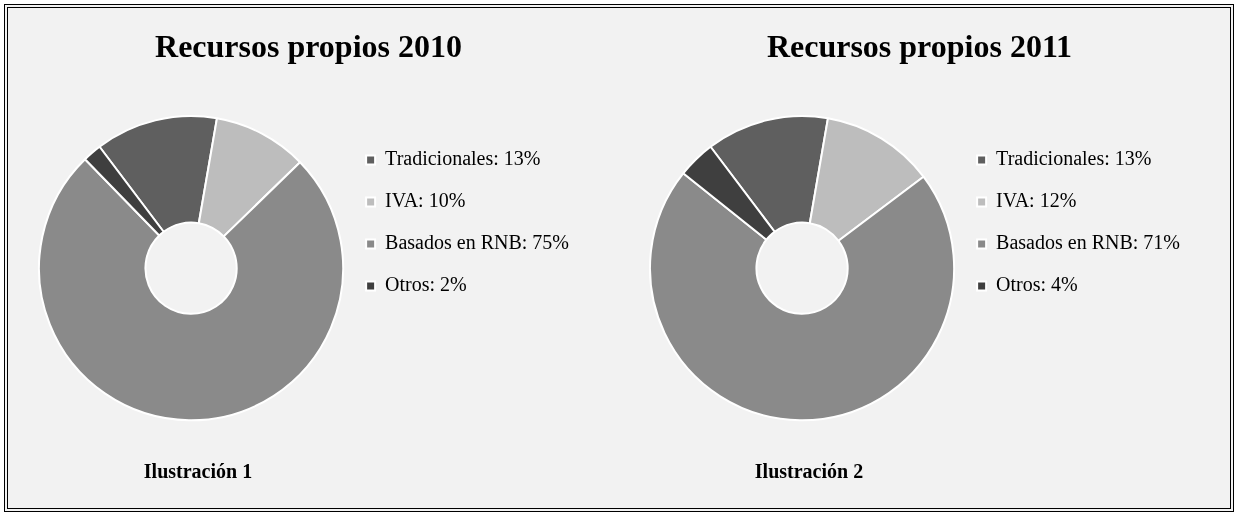 Image resolution: width=1236 pixels, height=512 pixels. Describe the element at coordinates (198, 471) in the screenshot. I see `text: Ilustración 1` at that location.